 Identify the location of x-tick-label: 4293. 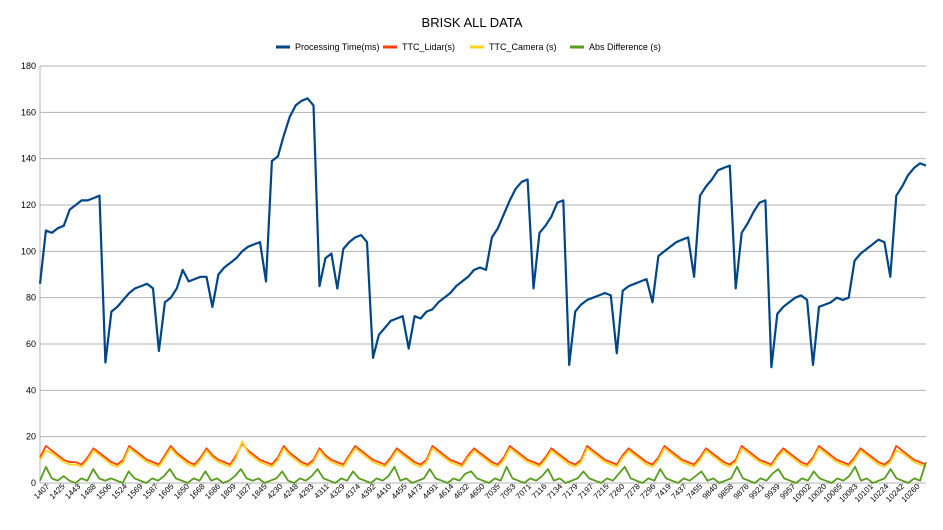
(305, 491).